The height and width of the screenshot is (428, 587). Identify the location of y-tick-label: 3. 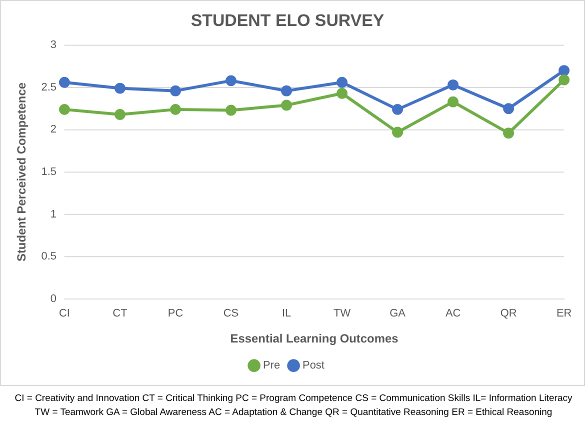
(53, 45).